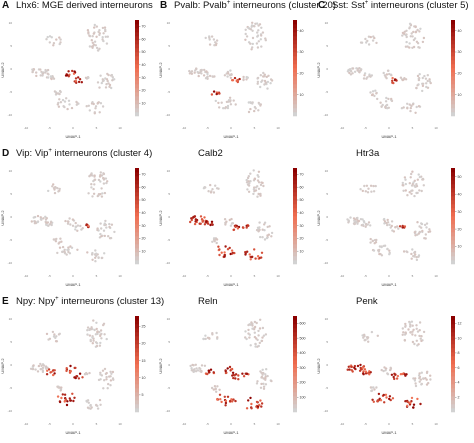  What do you see at coordinates (168, 411) in the screenshot?
I see `y-tick-label: -10` at bounding box center [168, 411].